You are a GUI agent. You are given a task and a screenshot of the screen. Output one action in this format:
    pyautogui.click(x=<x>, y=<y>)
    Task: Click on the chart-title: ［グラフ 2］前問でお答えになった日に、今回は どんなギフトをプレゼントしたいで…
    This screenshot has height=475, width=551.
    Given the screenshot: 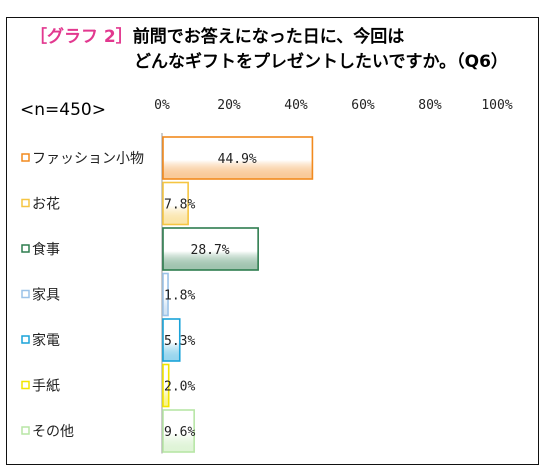 What is the action you would take?
    pyautogui.click(x=280, y=50)
    